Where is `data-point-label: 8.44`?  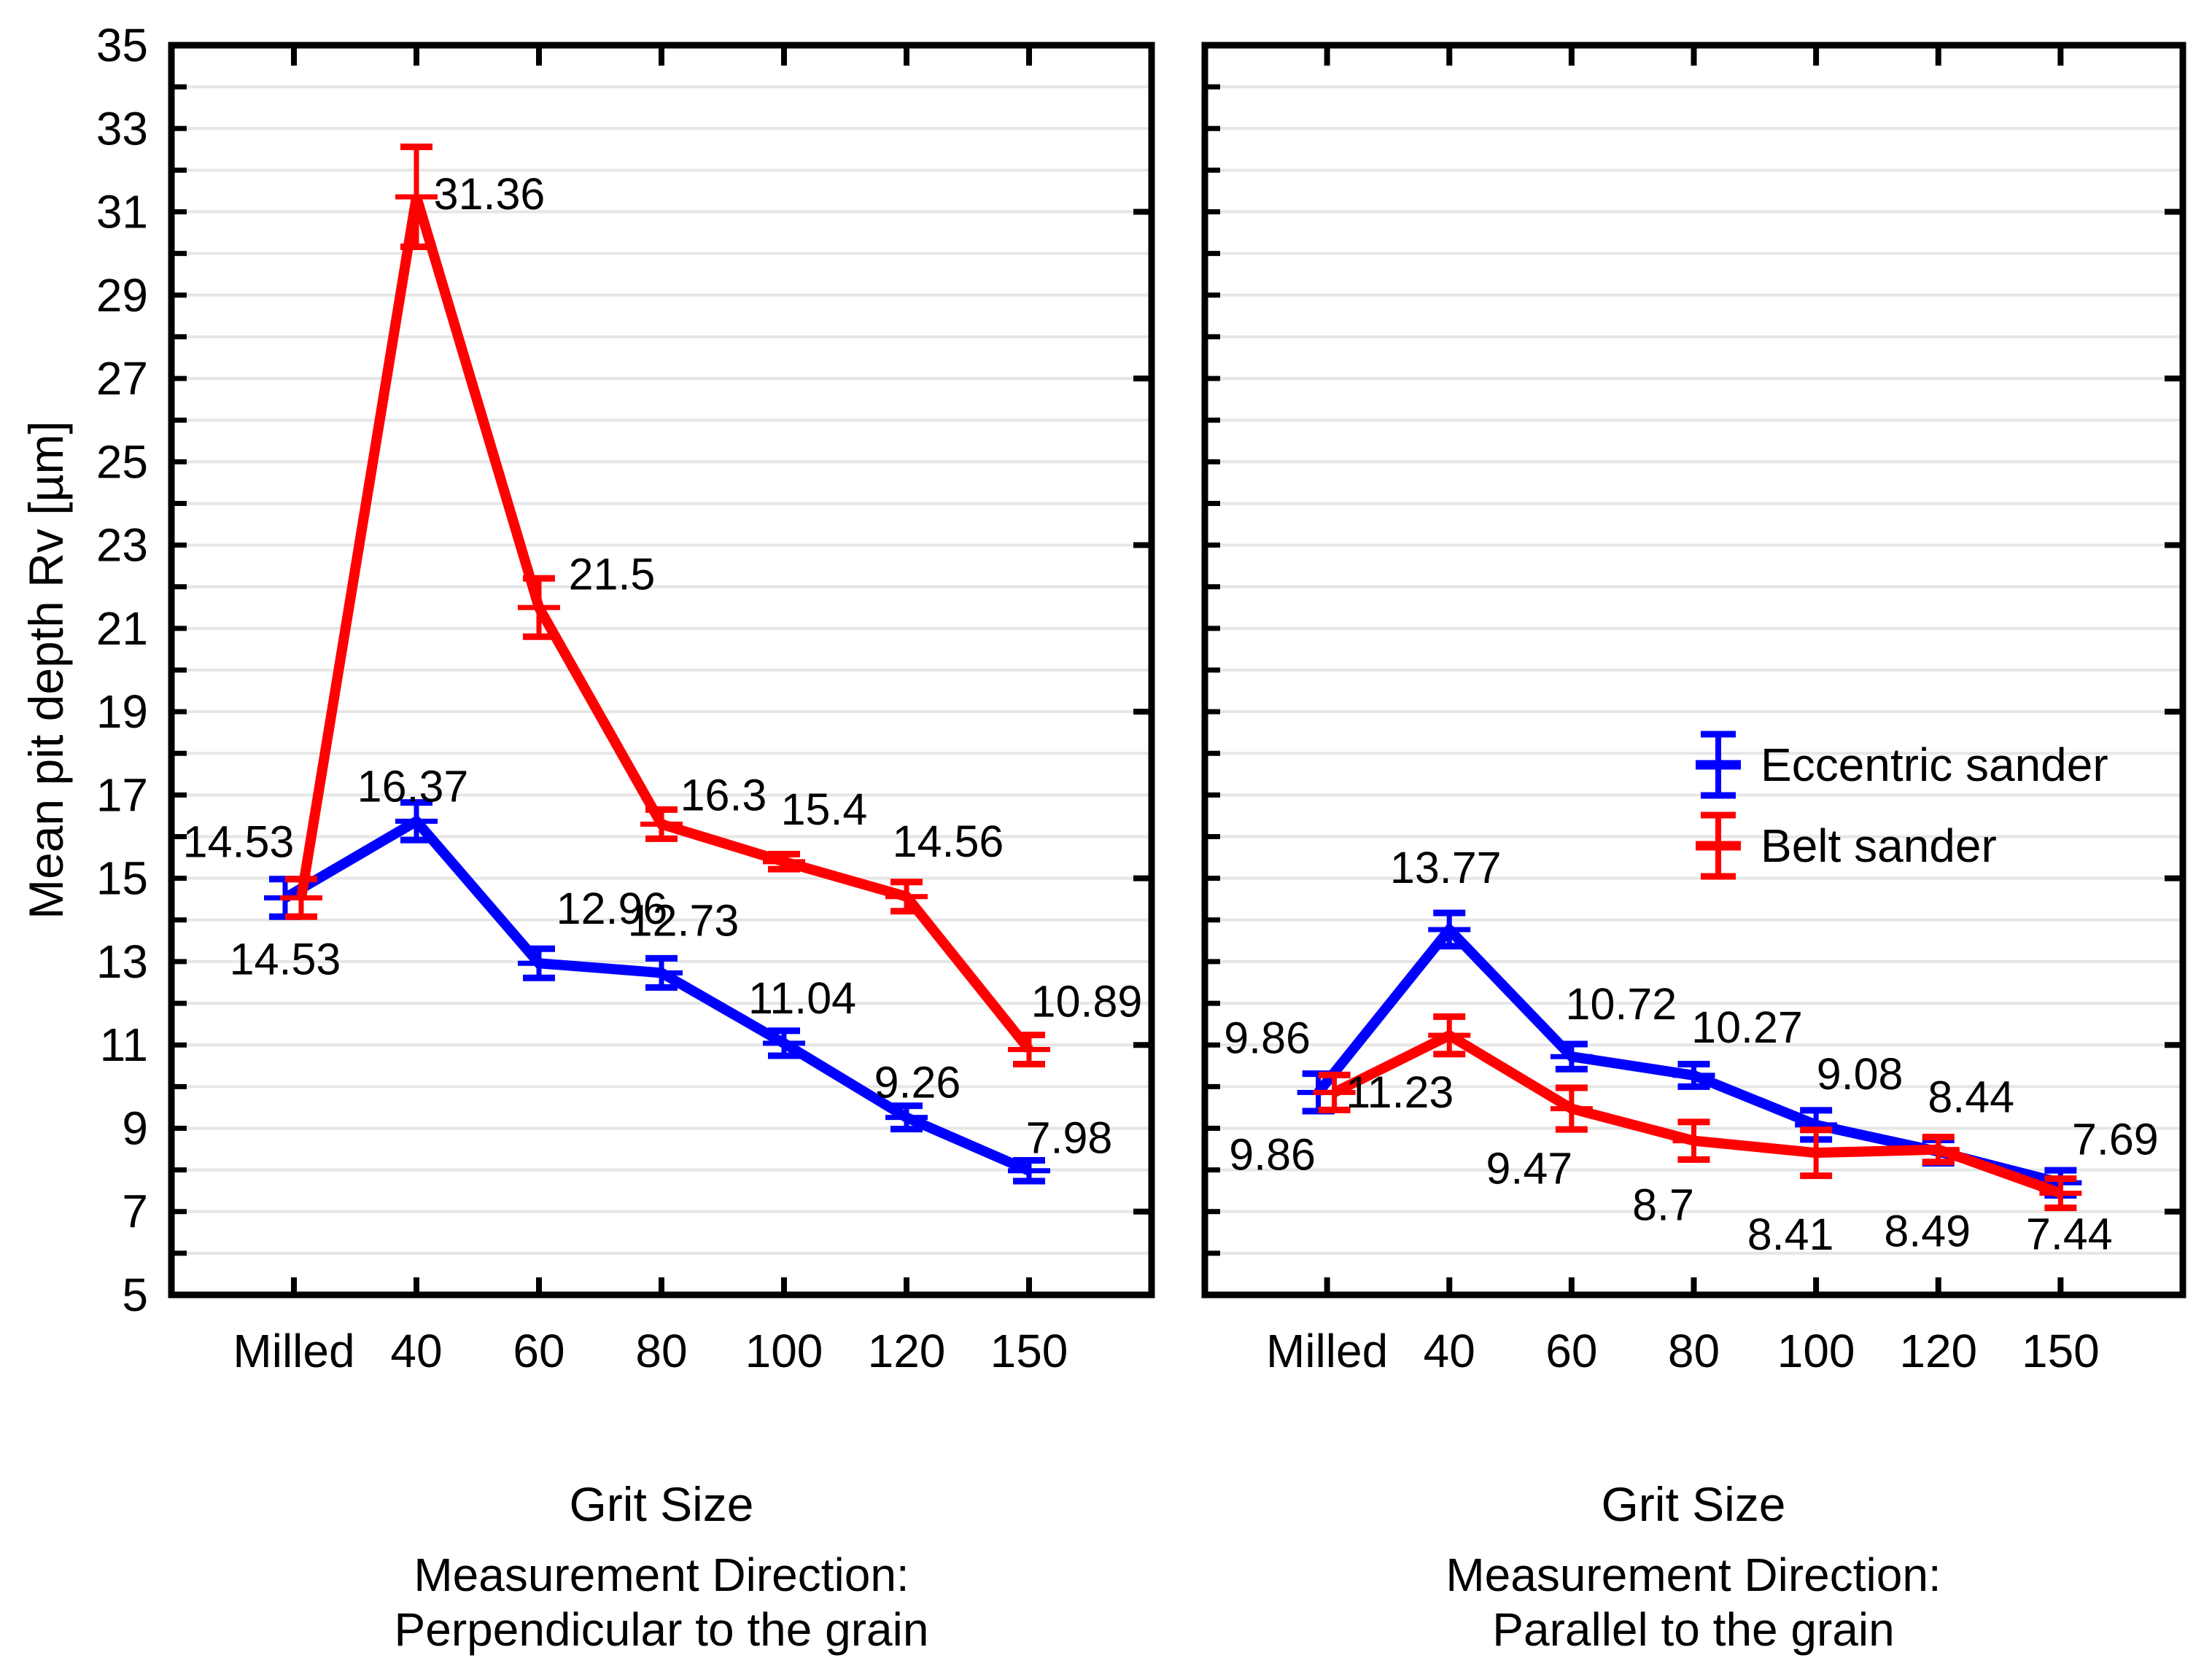 data-point-label: 8.44 is located at coordinates (1971, 1096).